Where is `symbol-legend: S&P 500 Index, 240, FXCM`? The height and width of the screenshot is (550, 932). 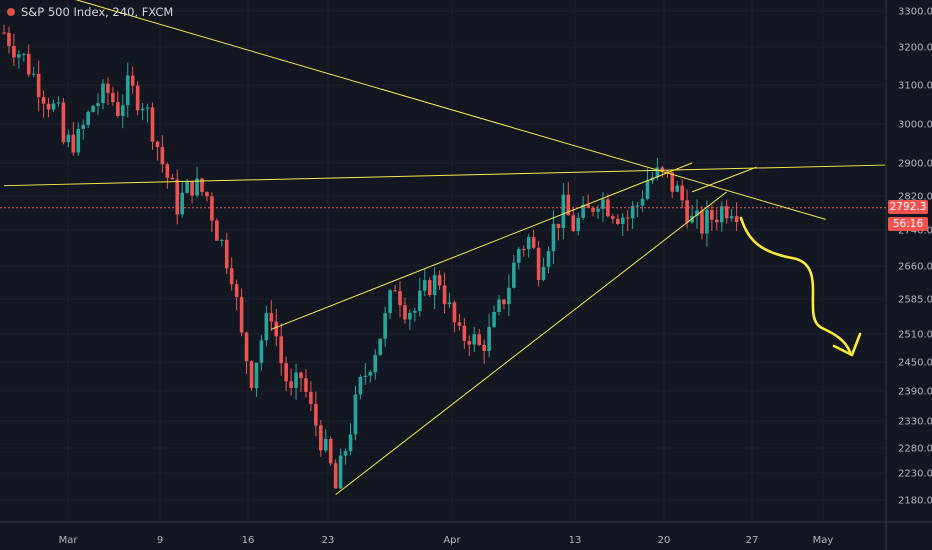 symbol-legend: S&P 500 Index, 240, FXCM is located at coordinates (90, 12).